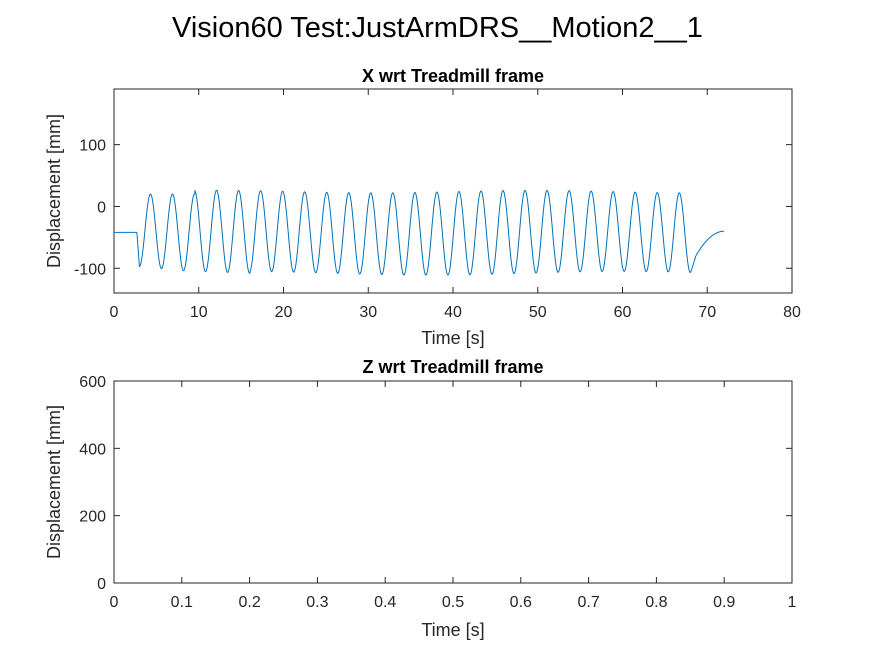 The height and width of the screenshot is (656, 875). I want to click on x-plot-xtick-label: 70, so click(707, 312).